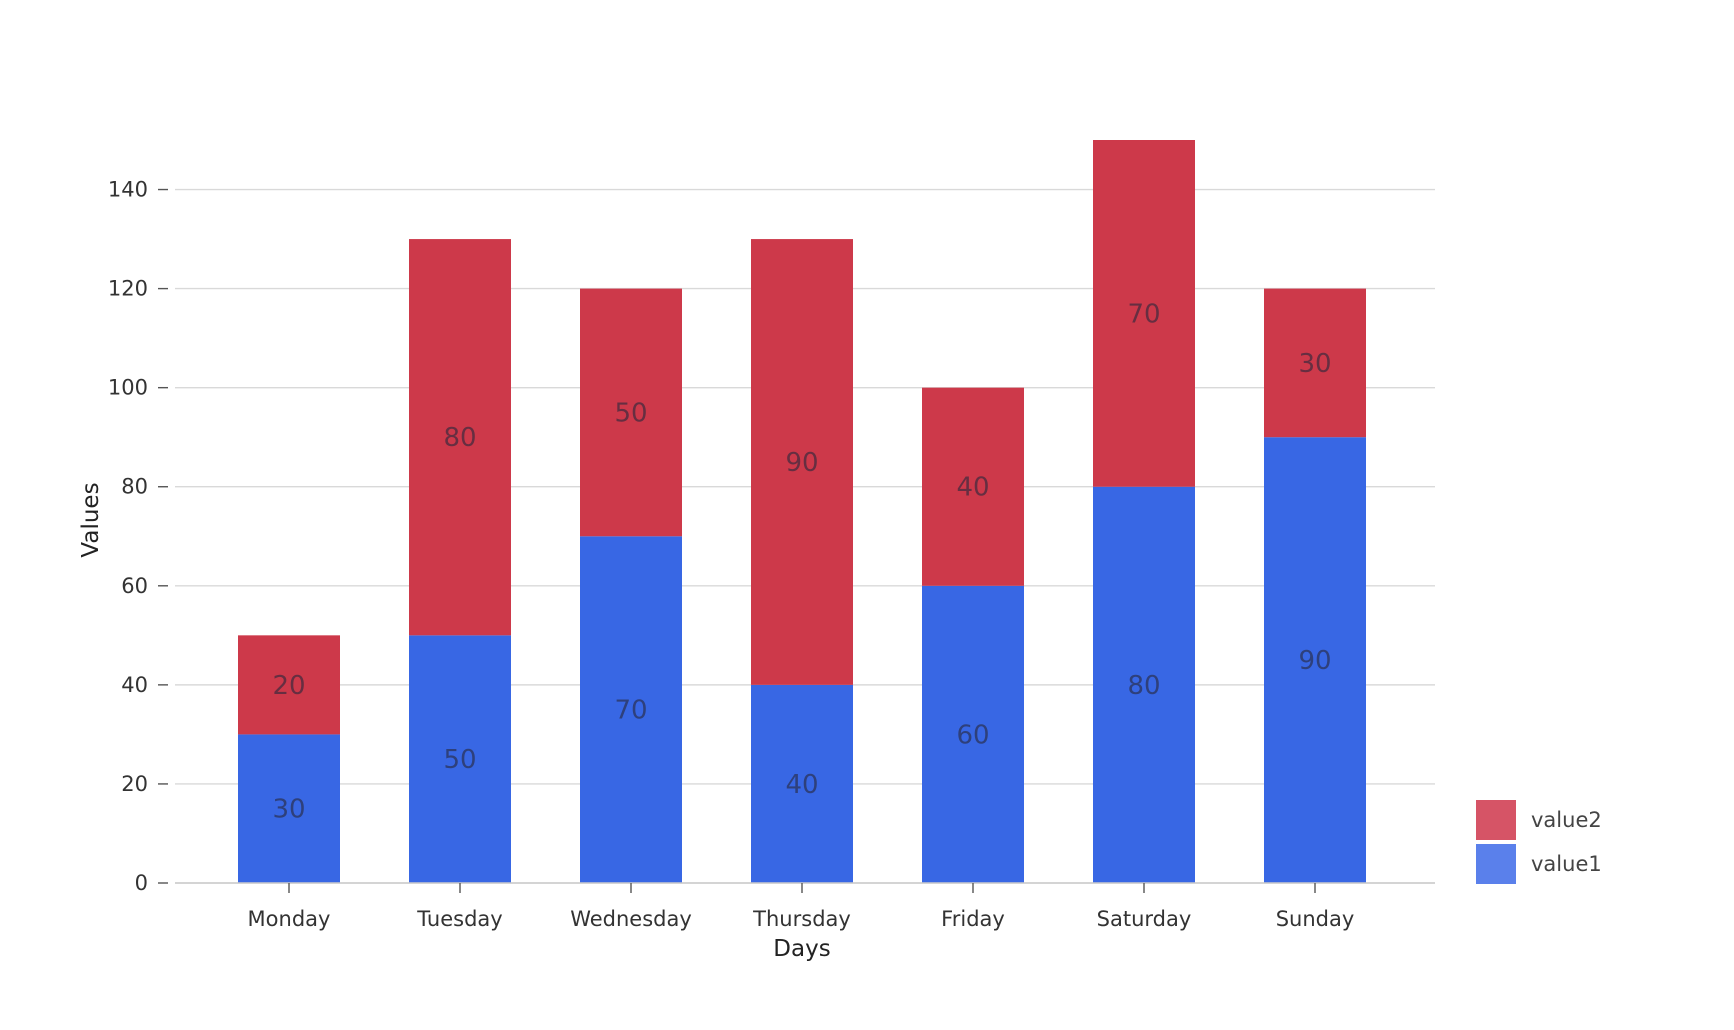  I want to click on data-label-value1-monday: 30, so click(288, 810).